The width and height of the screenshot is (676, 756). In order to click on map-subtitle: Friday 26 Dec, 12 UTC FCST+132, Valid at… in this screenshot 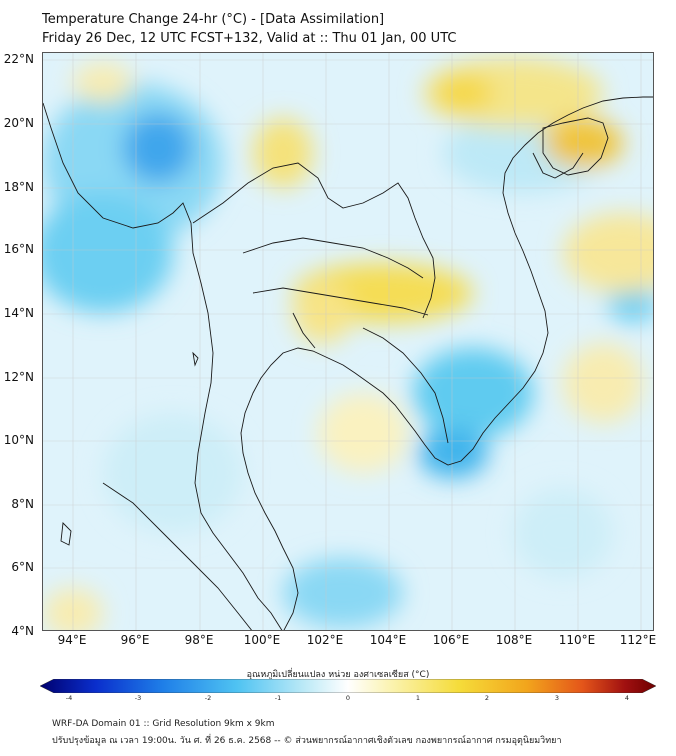, I will do `click(249, 38)`.